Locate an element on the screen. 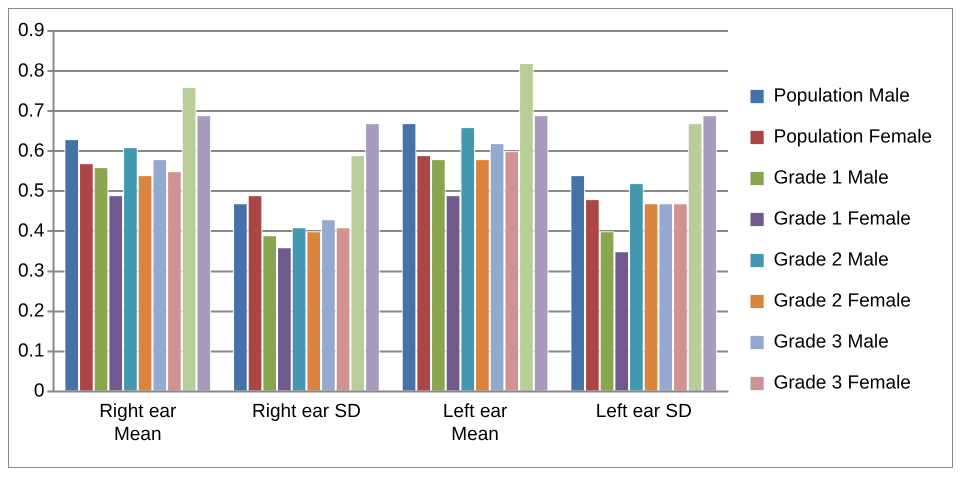  y-tick-label: 0.8 is located at coordinates (31, 71).